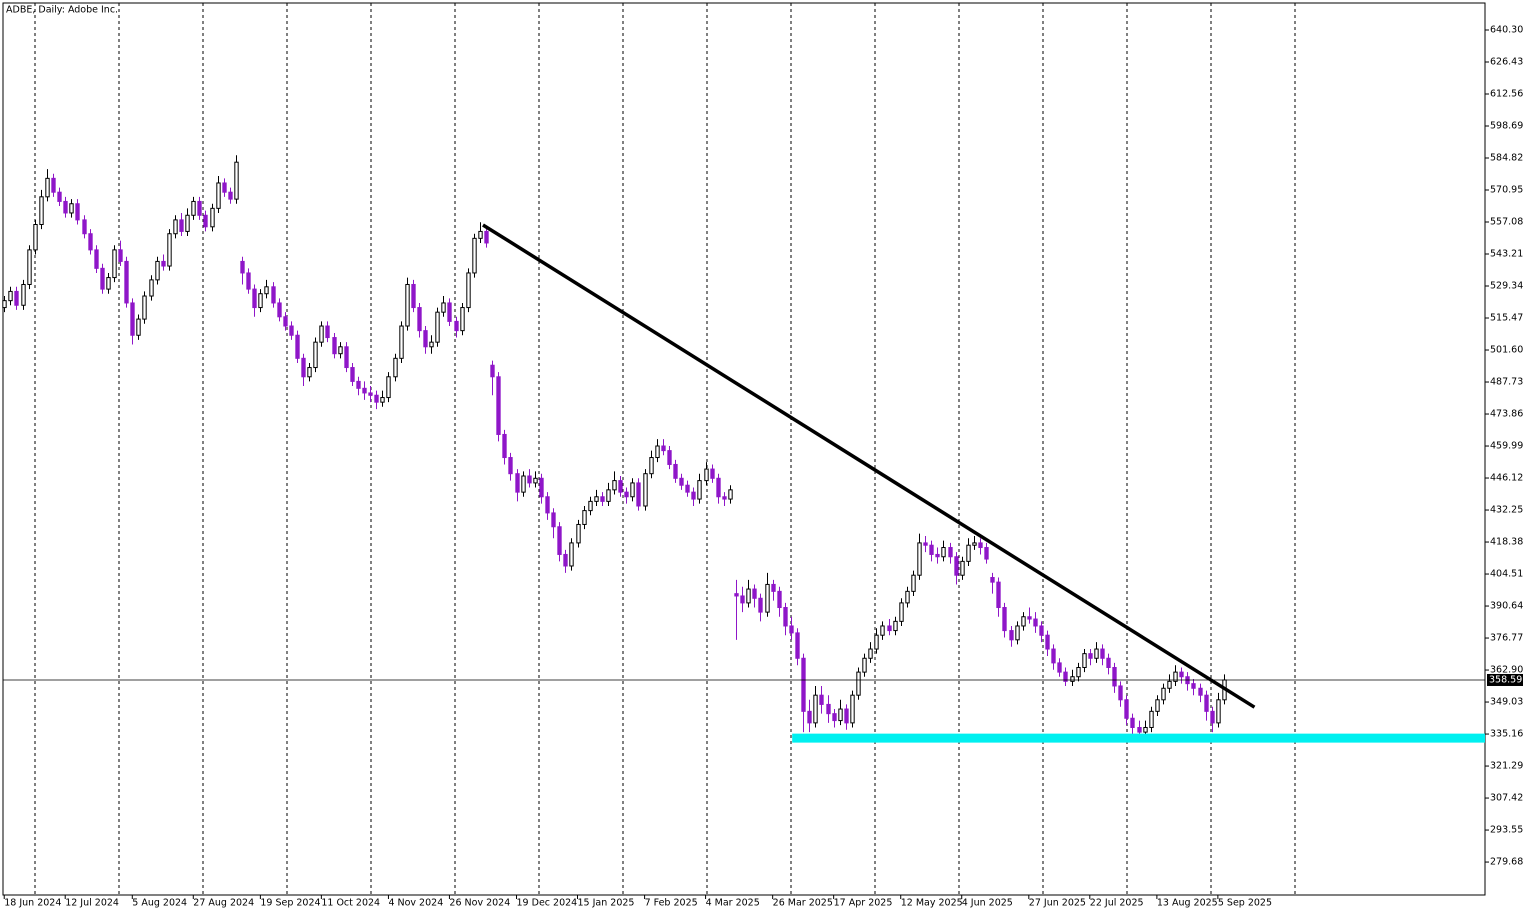  Describe the element at coordinates (32, 903) in the screenshot. I see `x-tick-label: 18 Jun 2024` at that location.